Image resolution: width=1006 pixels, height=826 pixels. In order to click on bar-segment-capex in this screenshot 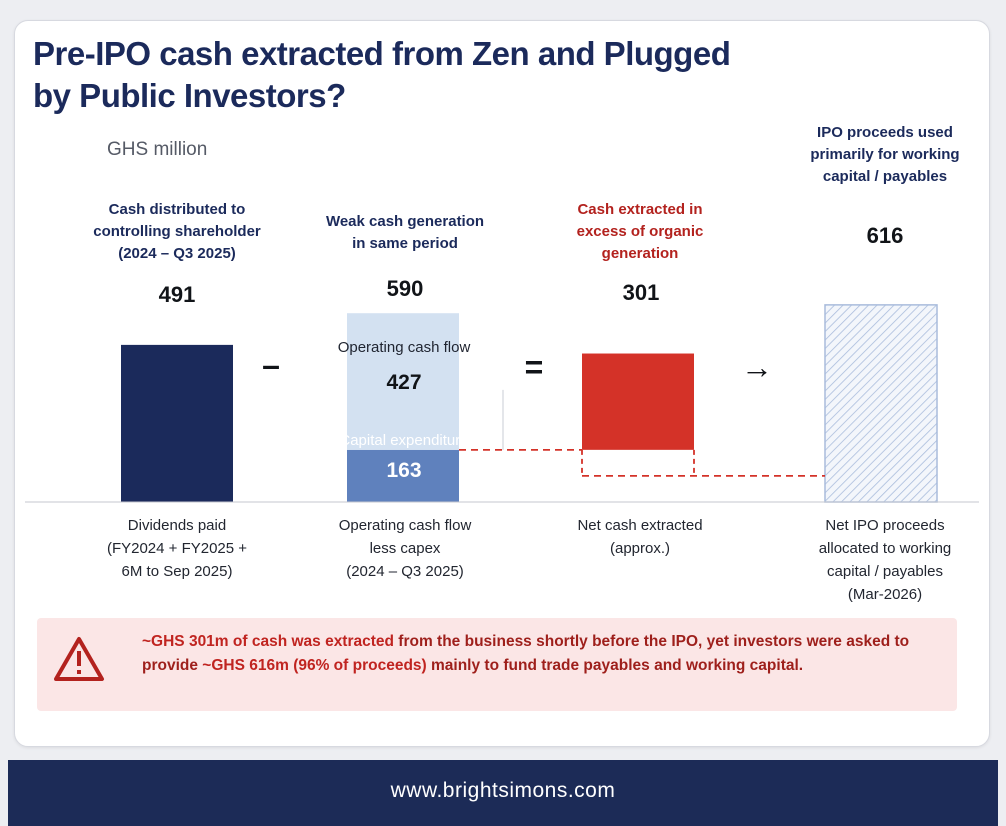, I will do `click(403, 475)`.